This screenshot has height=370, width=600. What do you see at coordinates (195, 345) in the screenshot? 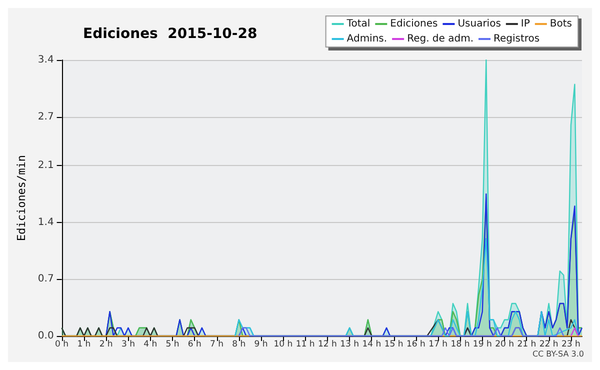
I see `x-tick-label: 6 h` at bounding box center [195, 345].